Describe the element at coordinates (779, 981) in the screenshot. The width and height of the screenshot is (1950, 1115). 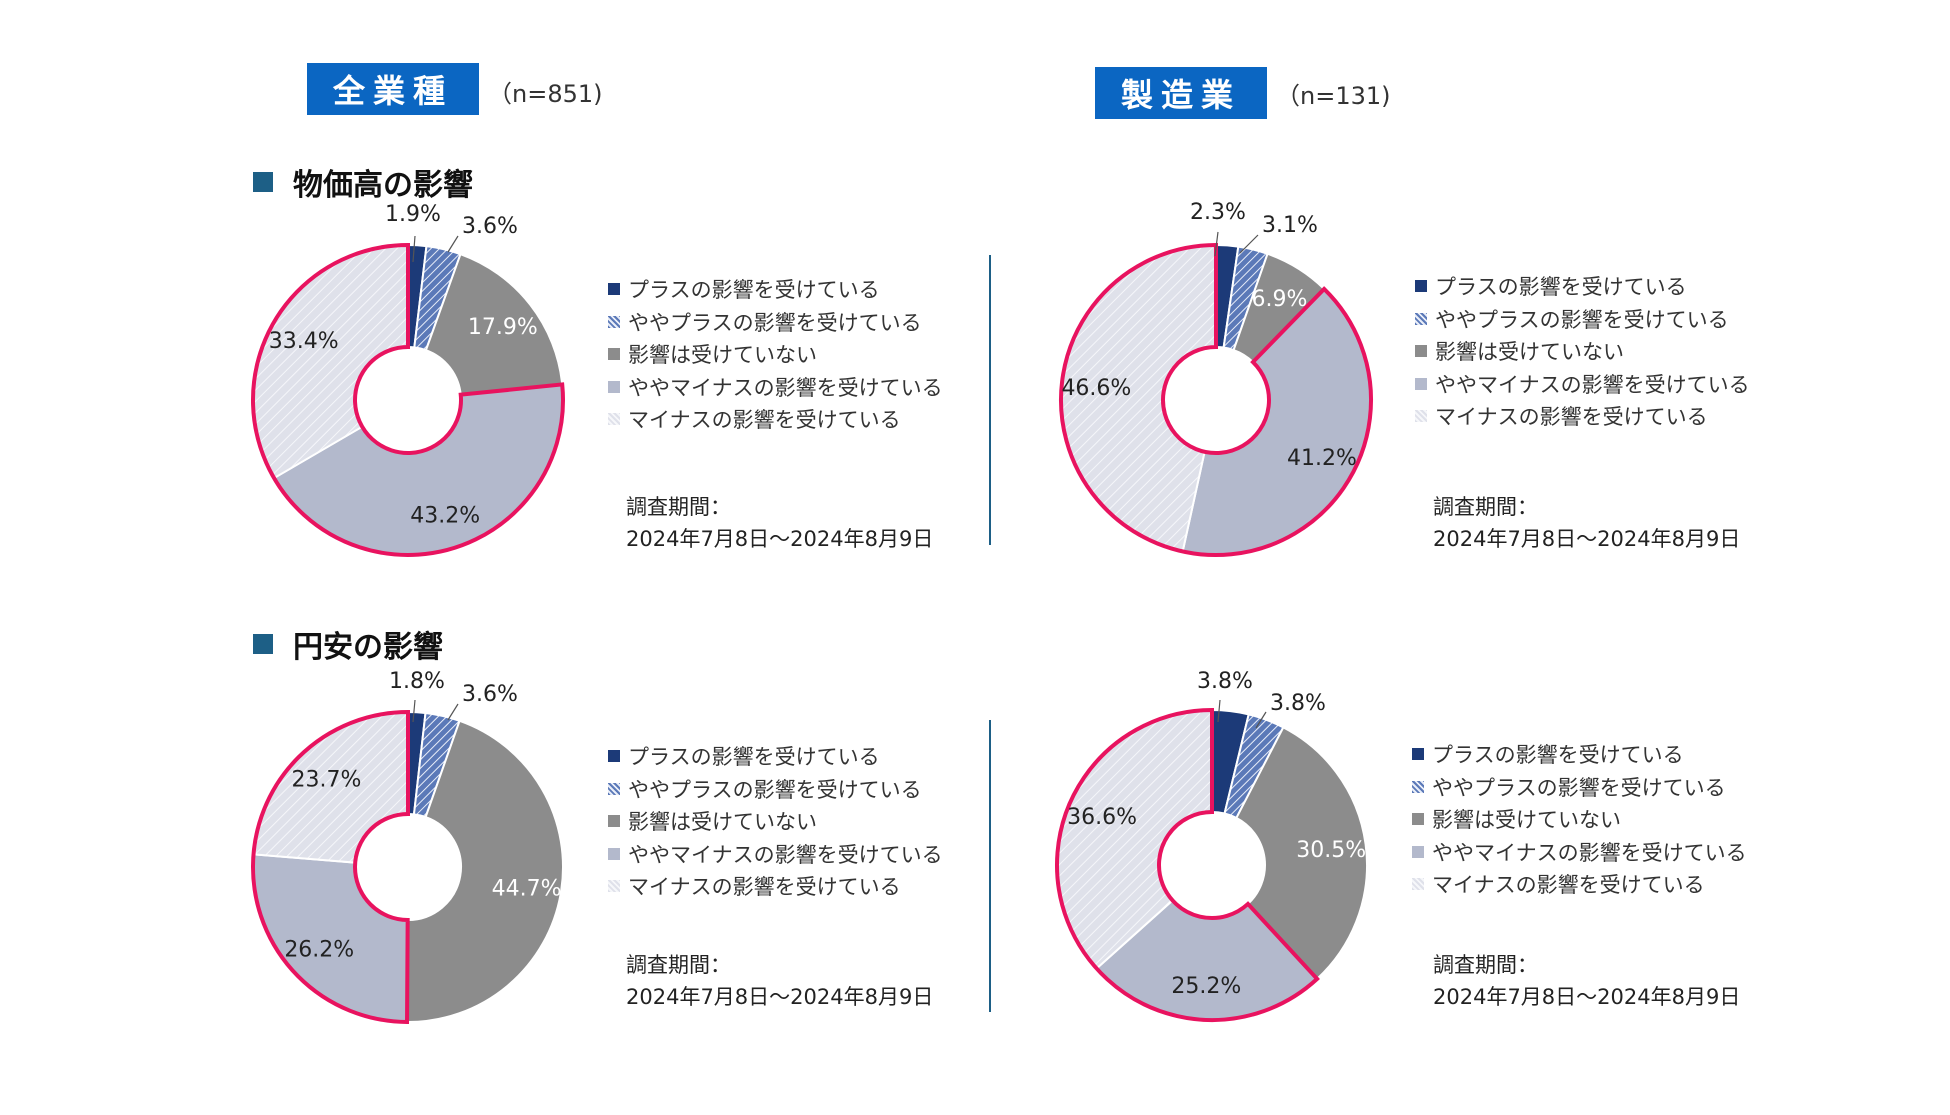
I see `survey-period-yen-all: 調査期間： 2024年7月8日～2024年8月9日` at that location.